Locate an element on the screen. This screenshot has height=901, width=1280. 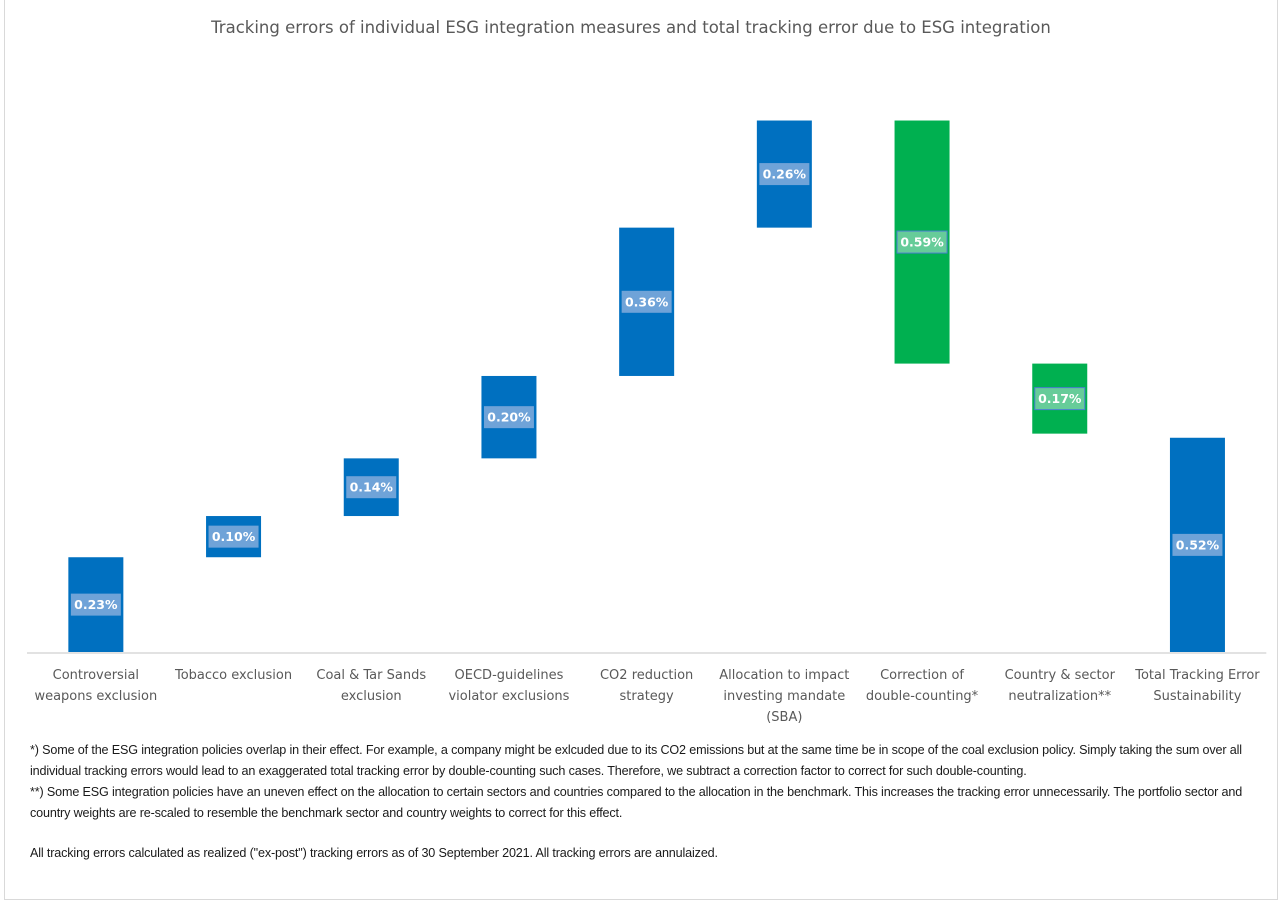
data-label-4: 0.20% is located at coordinates (509, 417).